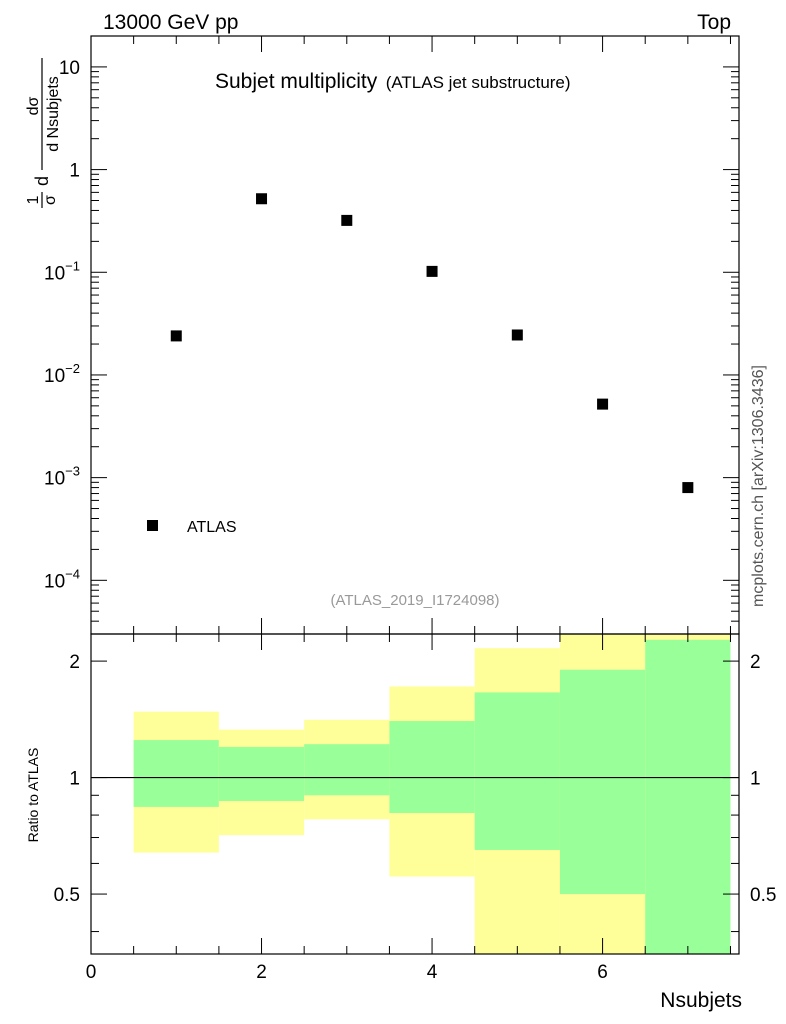 This screenshot has height=1024, width=786. Describe the element at coordinates (74, 171) in the screenshot. I see `y-tick-label: 1` at that location.